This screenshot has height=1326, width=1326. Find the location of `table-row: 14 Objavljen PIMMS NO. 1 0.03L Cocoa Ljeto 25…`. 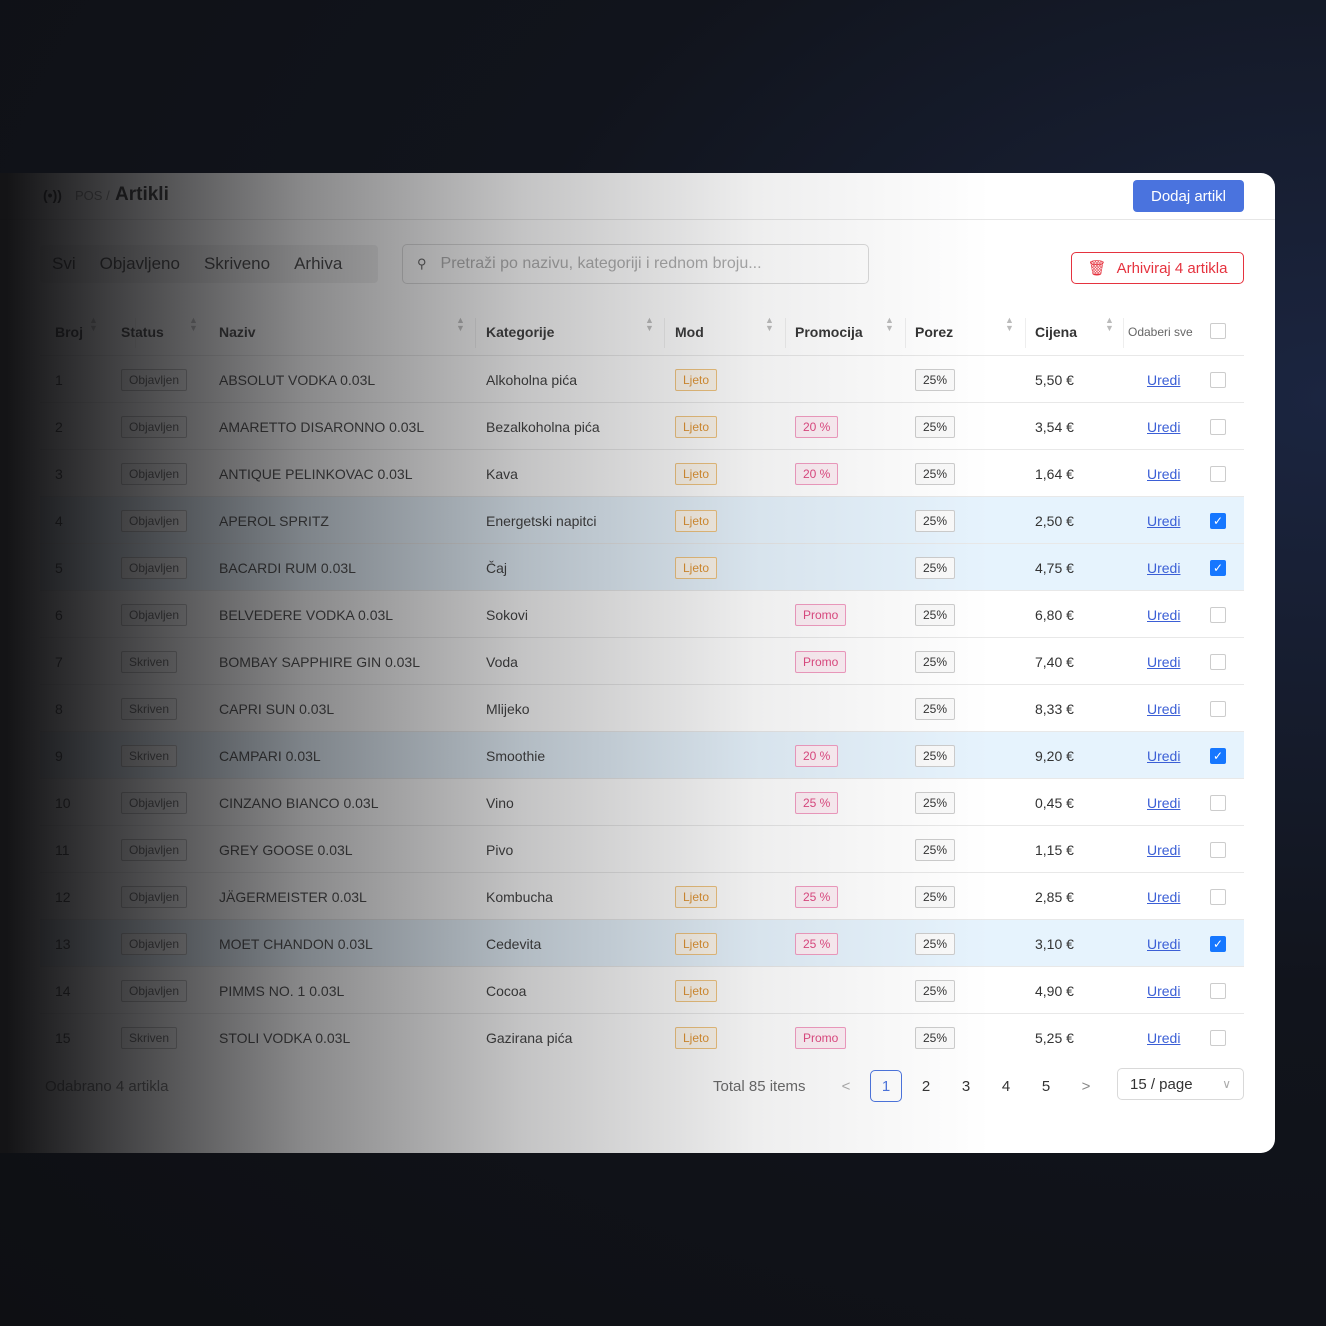

table-row: 14 Objavljen PIMMS NO. 1 0.03L Cocoa Ljeto 25… is located at coordinates (642, 989).